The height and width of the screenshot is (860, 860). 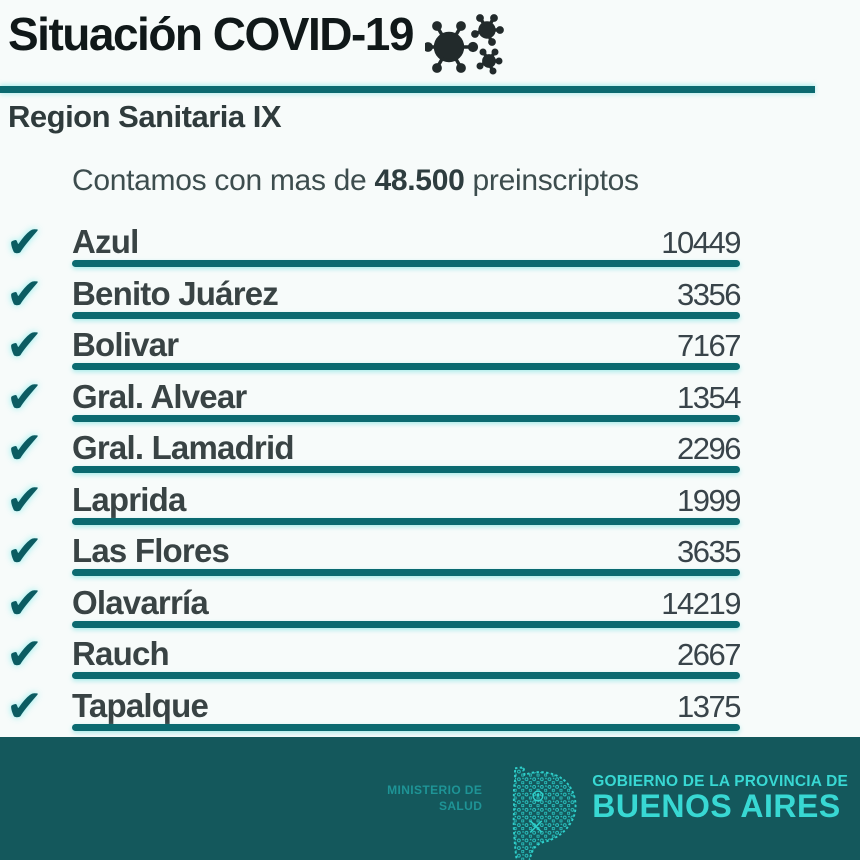 I want to click on district-row-main: Las Flores 3635, so click(x=406, y=554).